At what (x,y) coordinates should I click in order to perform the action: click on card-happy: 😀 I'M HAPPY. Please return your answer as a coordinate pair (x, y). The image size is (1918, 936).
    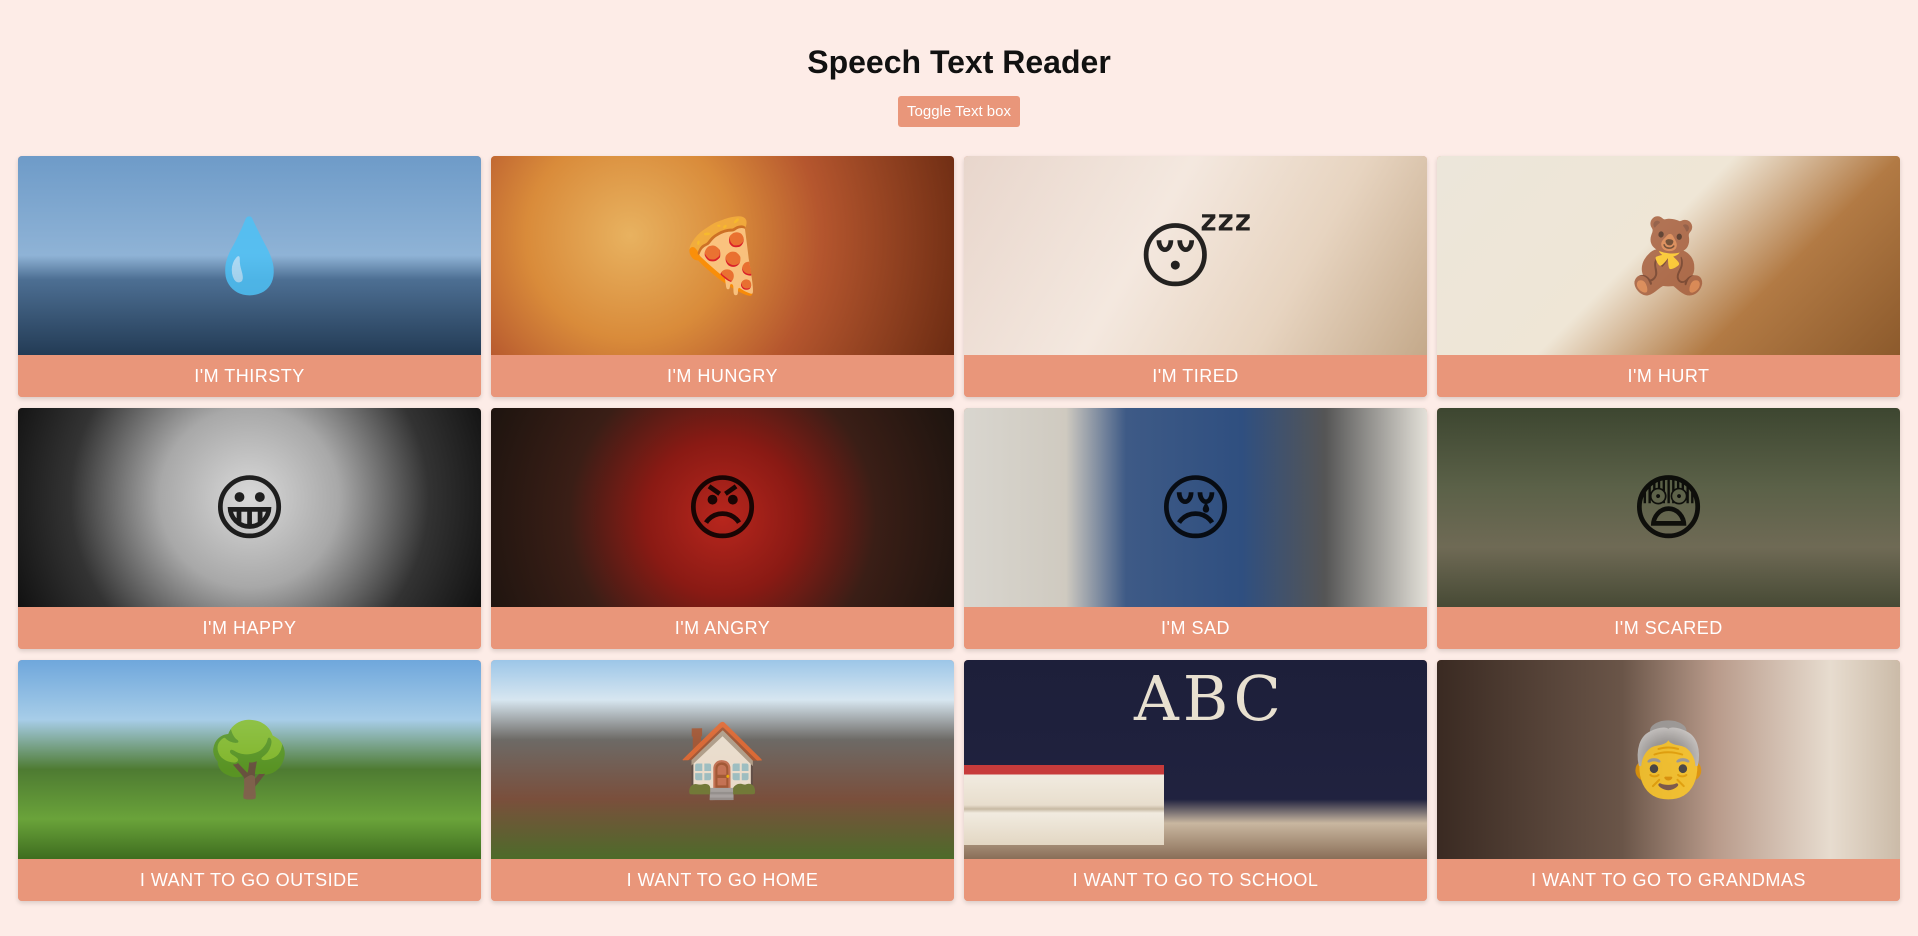
    Looking at the image, I should click on (249, 528).